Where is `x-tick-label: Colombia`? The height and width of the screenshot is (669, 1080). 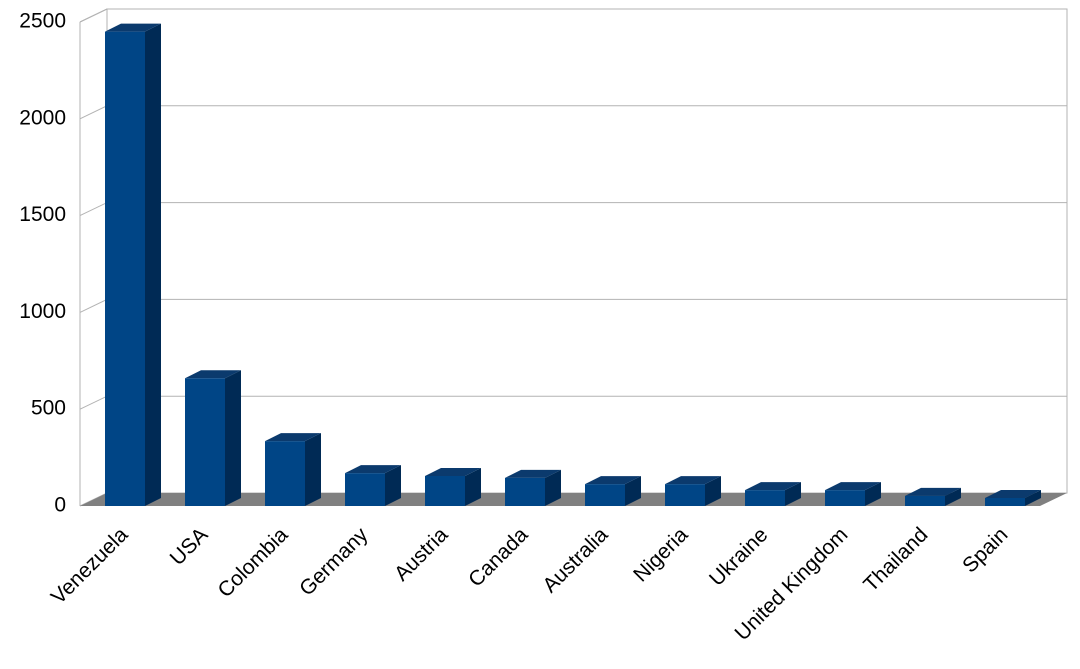 x-tick-label: Colombia is located at coordinates (252, 562).